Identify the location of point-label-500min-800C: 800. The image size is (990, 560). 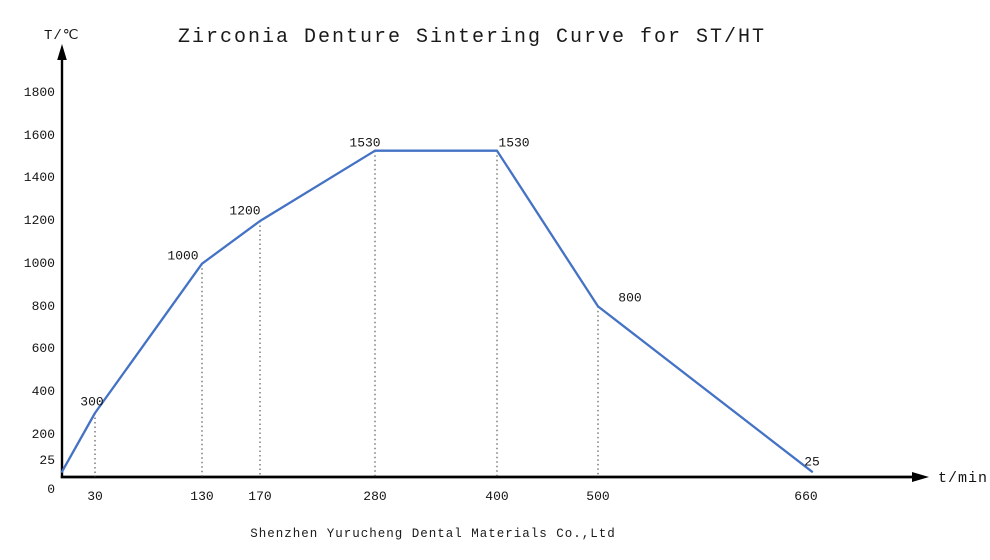
(630, 298).